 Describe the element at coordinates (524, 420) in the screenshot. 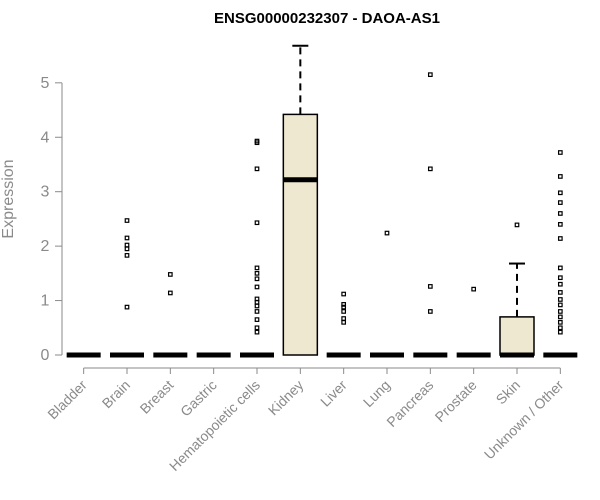

I see `x-tick-label: Unknown / Other` at that location.